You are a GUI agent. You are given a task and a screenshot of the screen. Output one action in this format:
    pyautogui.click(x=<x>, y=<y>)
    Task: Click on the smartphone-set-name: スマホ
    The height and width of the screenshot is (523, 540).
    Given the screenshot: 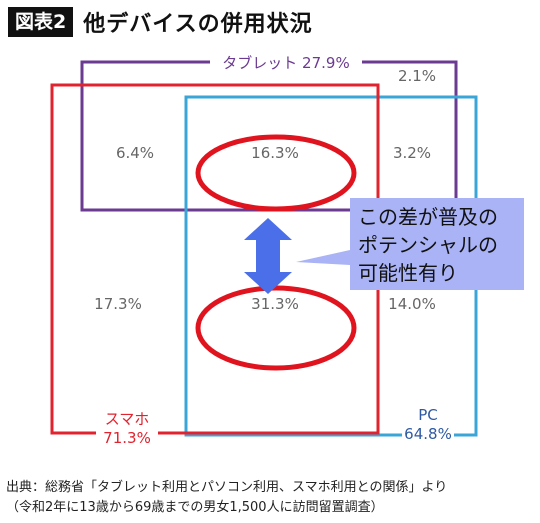 What is the action you would take?
    pyautogui.click(x=127, y=419)
    